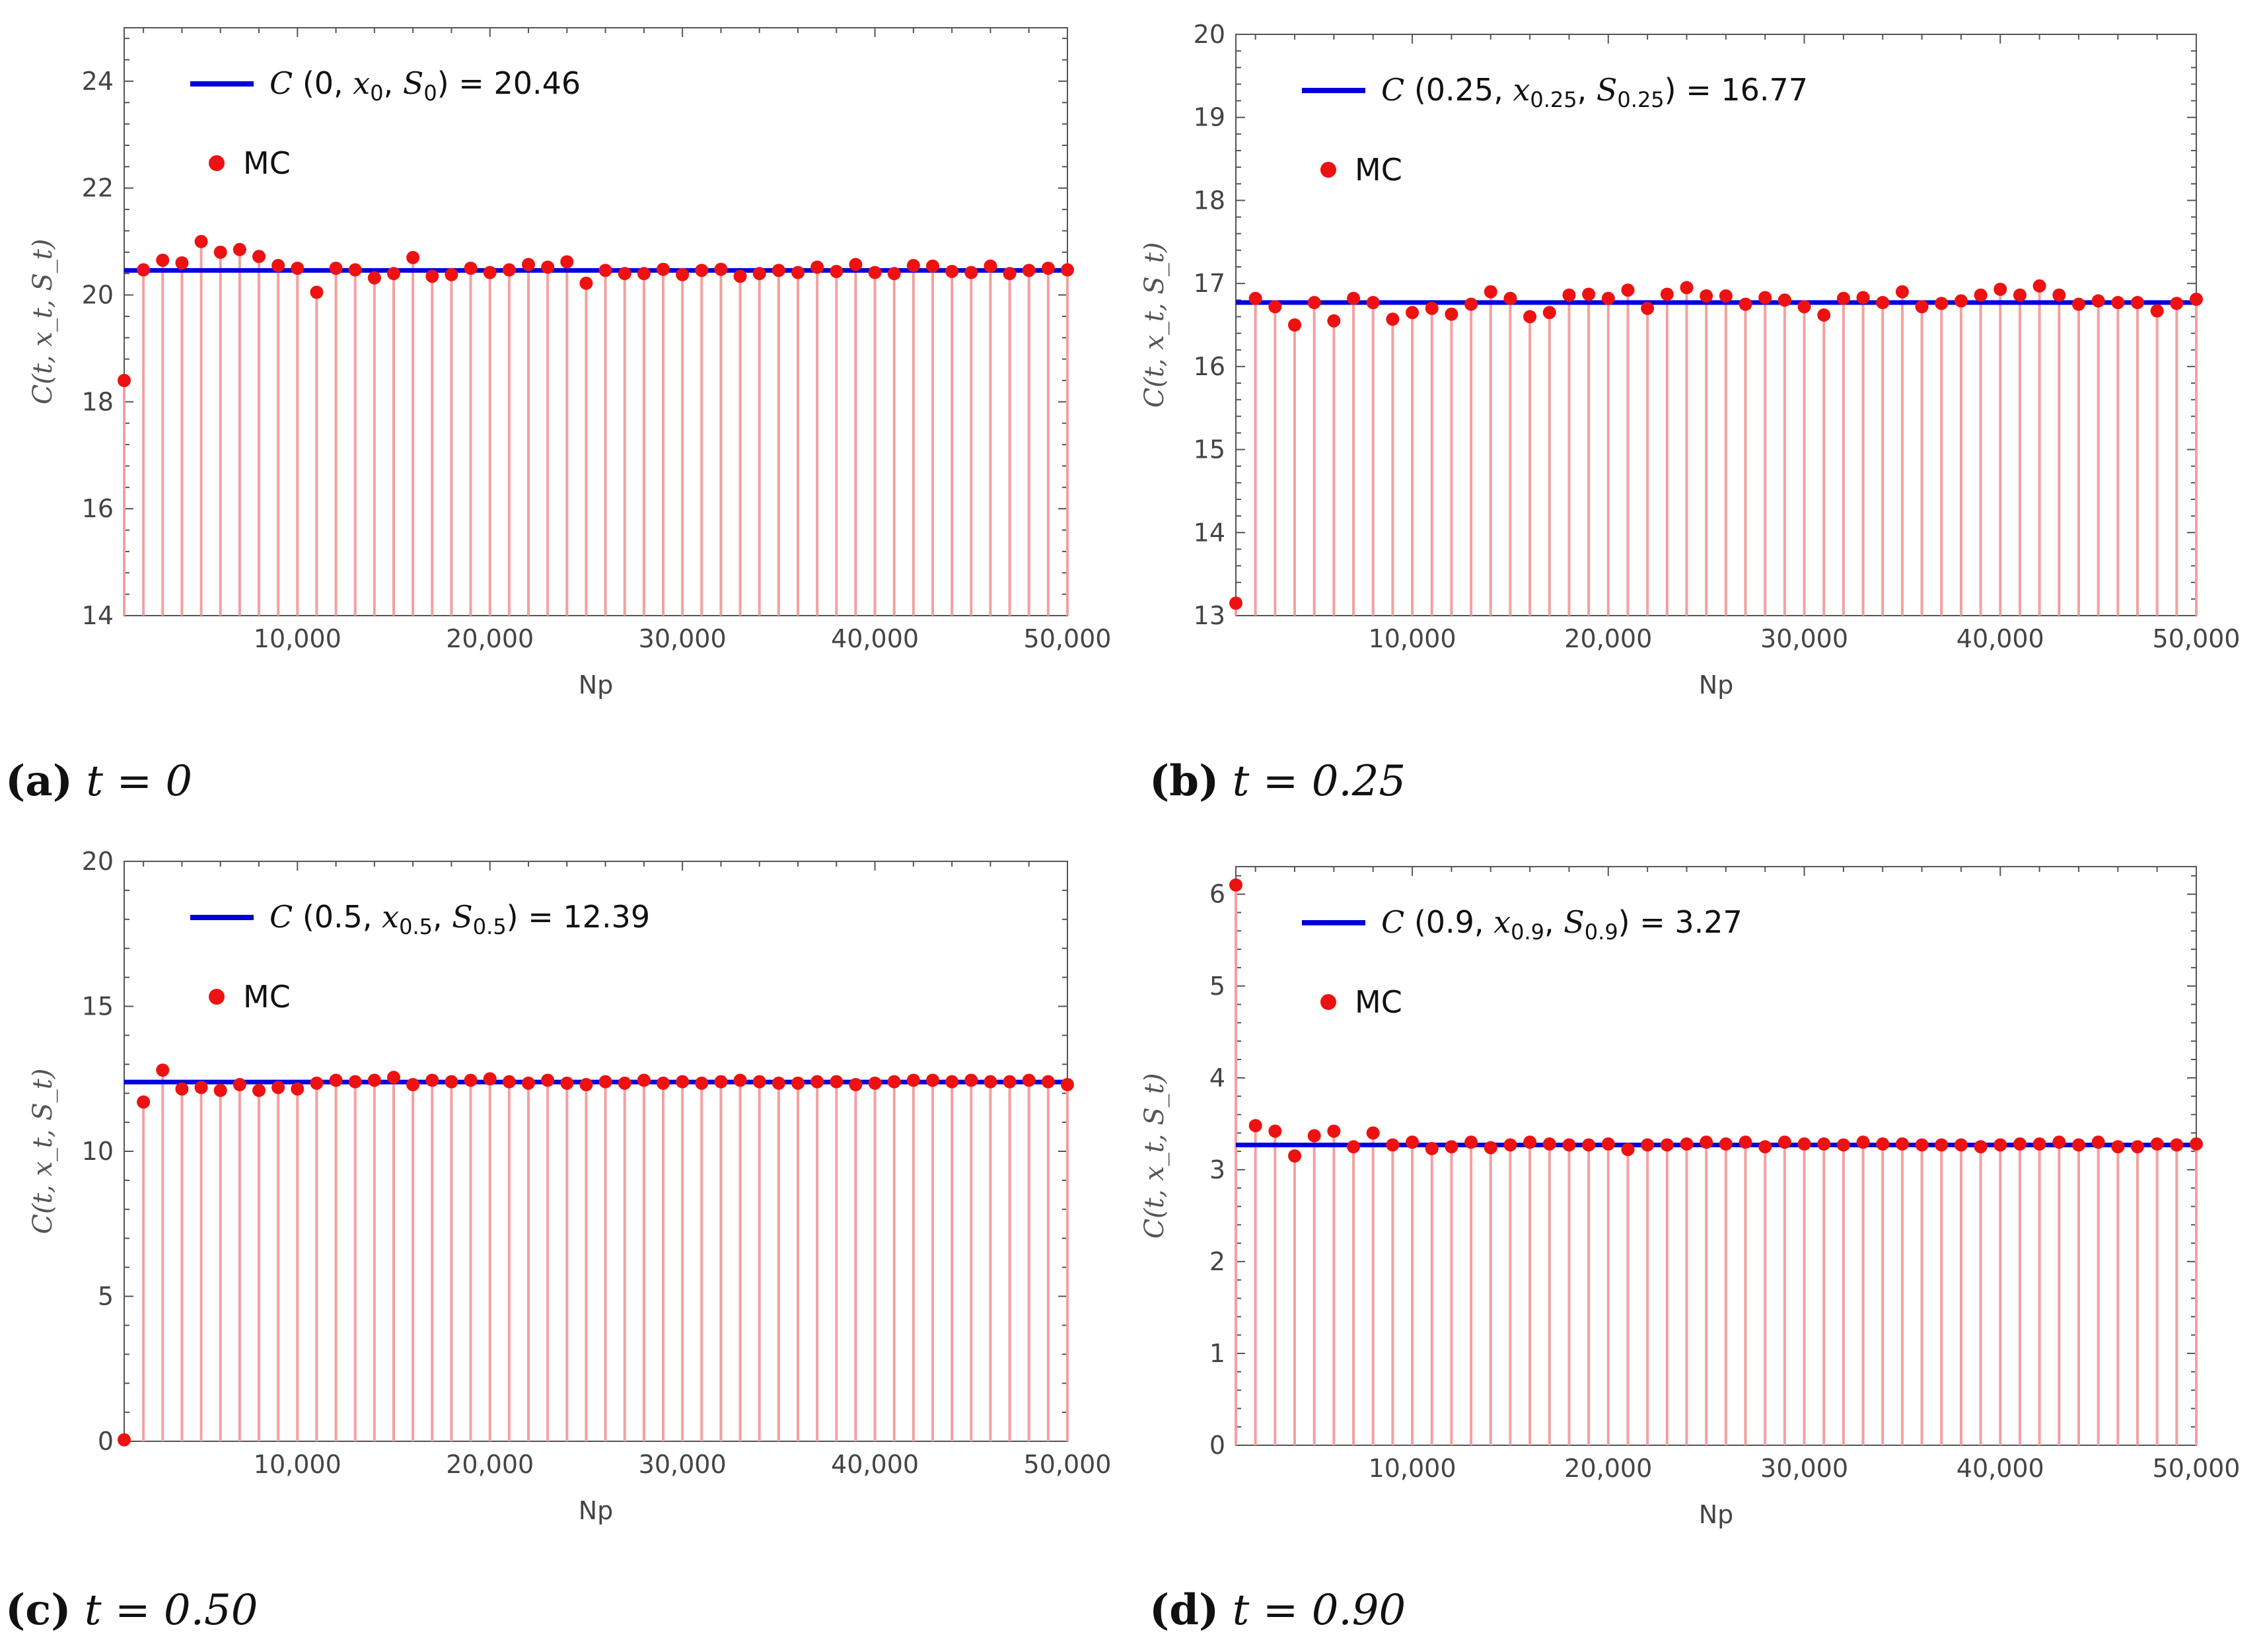 The width and height of the screenshot is (2263, 1652). I want to click on legend-point-swatch, so click(217, 997).